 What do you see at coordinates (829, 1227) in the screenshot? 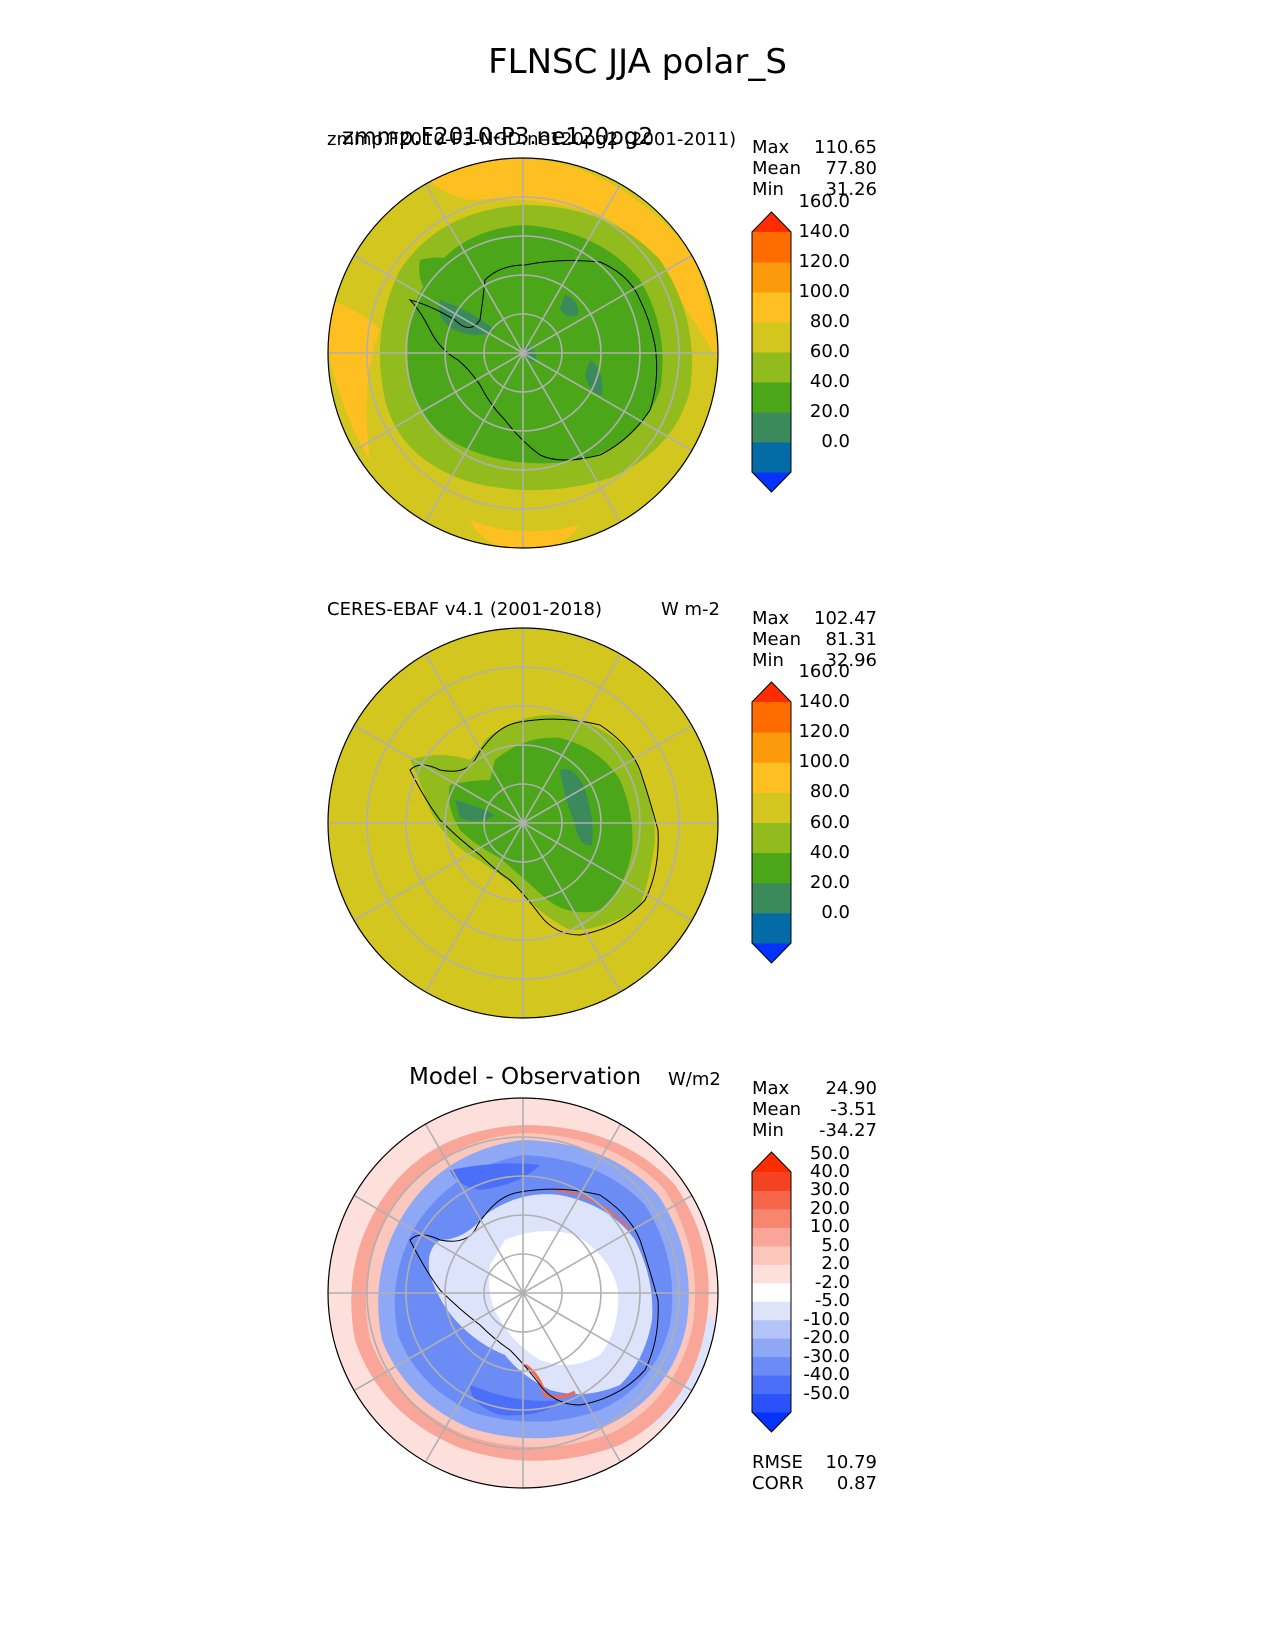
I see `panel3-colorbar-tick-label: 10.0` at bounding box center [829, 1227].